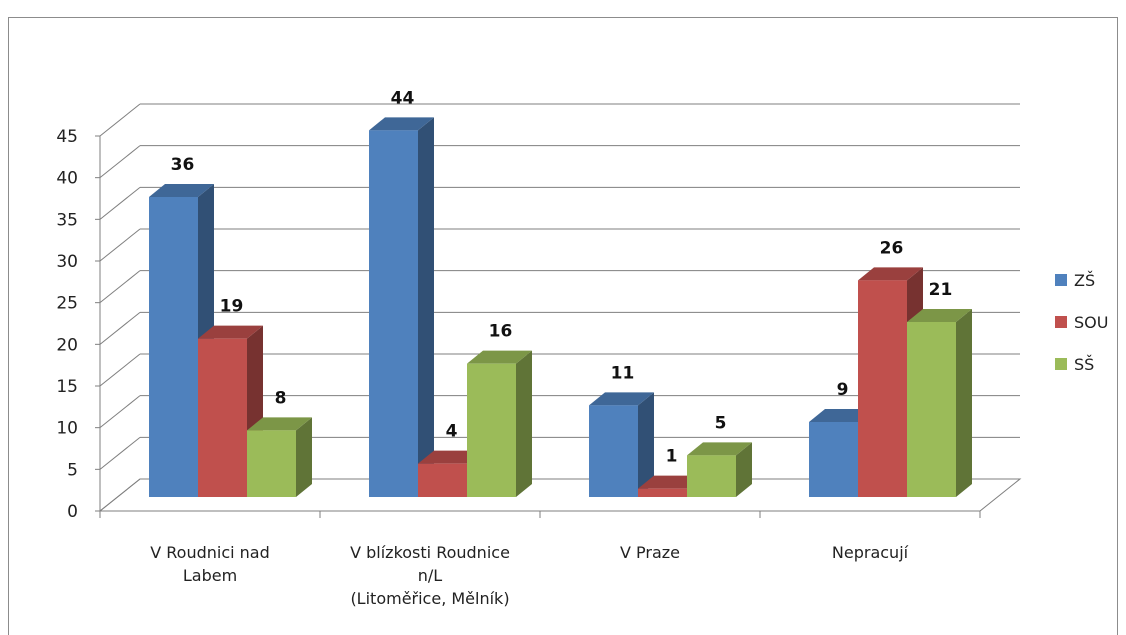 Image resolution: width=1126 pixels, height=635 pixels. I want to click on y-tick-label: 10, so click(67, 429).